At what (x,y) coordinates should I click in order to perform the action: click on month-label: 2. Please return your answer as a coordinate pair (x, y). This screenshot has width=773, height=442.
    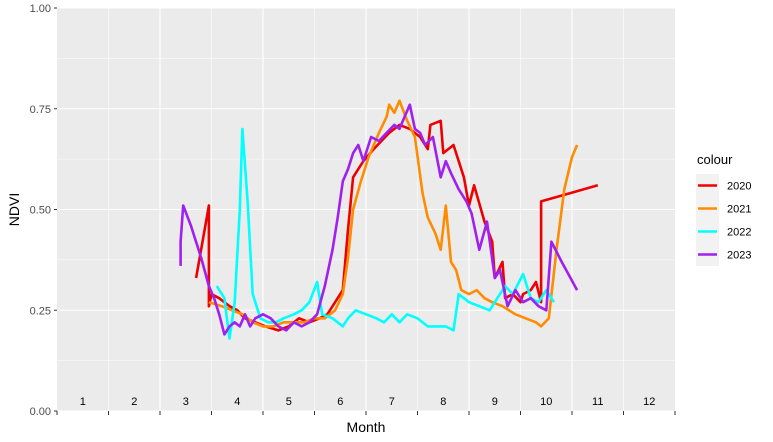
    Looking at the image, I should click on (134, 402).